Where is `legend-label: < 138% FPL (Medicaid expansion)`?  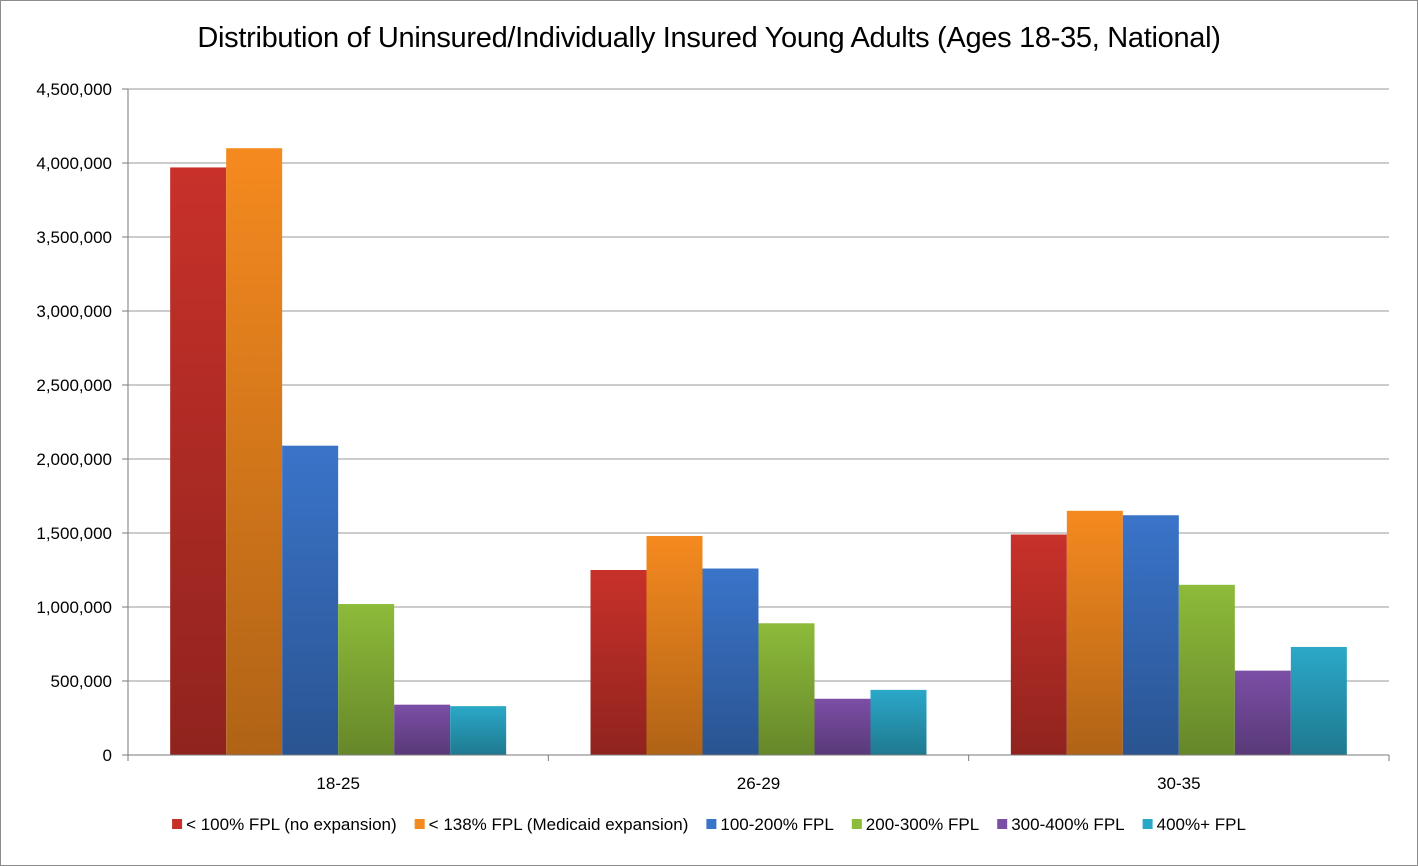
legend-label: < 138% FPL (Medicaid expansion) is located at coordinates (559, 824).